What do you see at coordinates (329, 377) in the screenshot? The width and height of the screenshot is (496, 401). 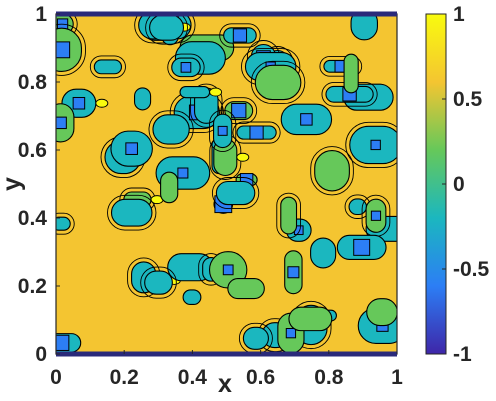 I see `x-tick-label: 0.8` at bounding box center [329, 377].